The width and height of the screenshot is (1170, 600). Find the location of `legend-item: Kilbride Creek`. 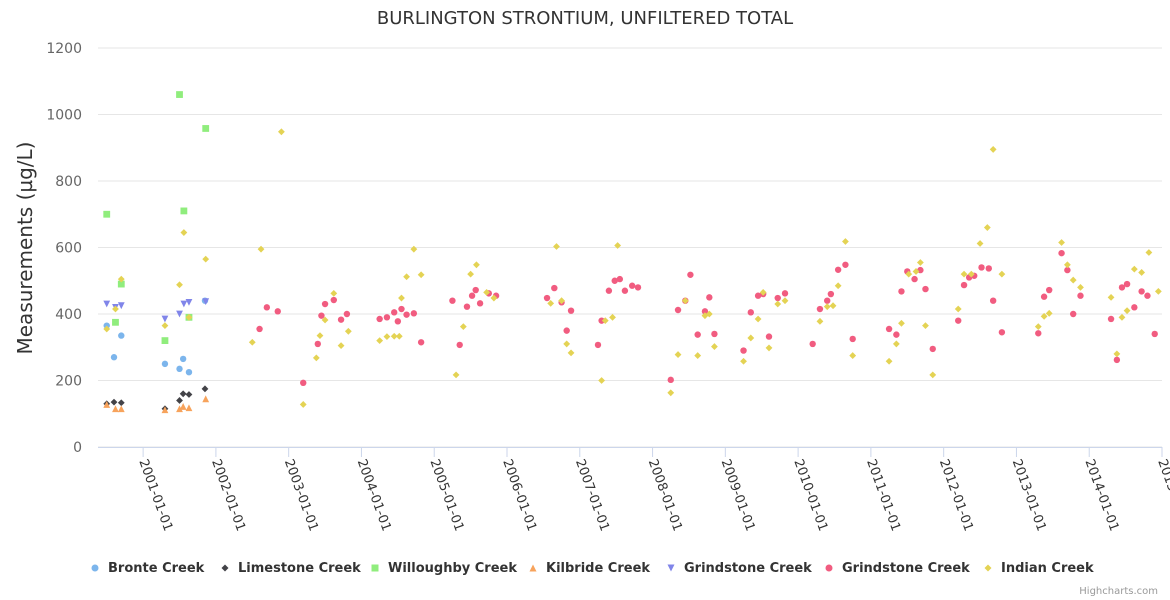

legend-item: Kilbride Creek is located at coordinates (590, 568).